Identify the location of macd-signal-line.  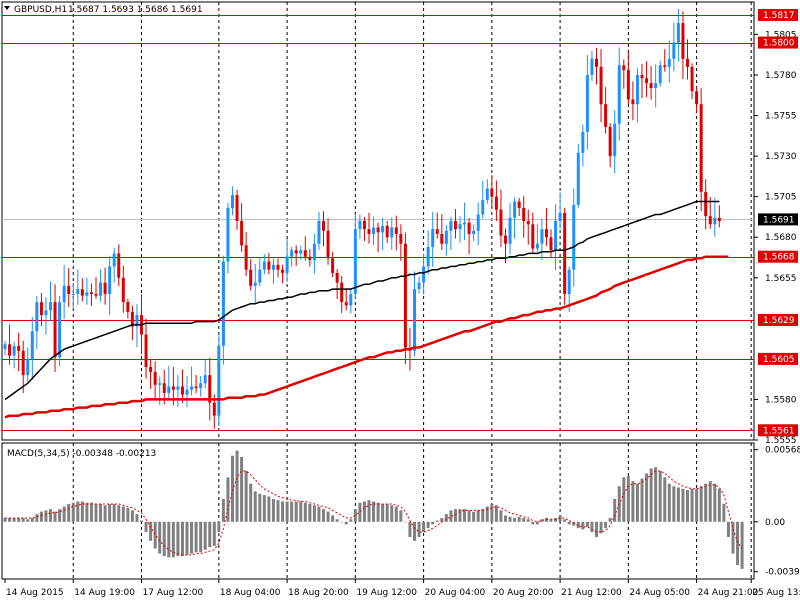
(374, 513).